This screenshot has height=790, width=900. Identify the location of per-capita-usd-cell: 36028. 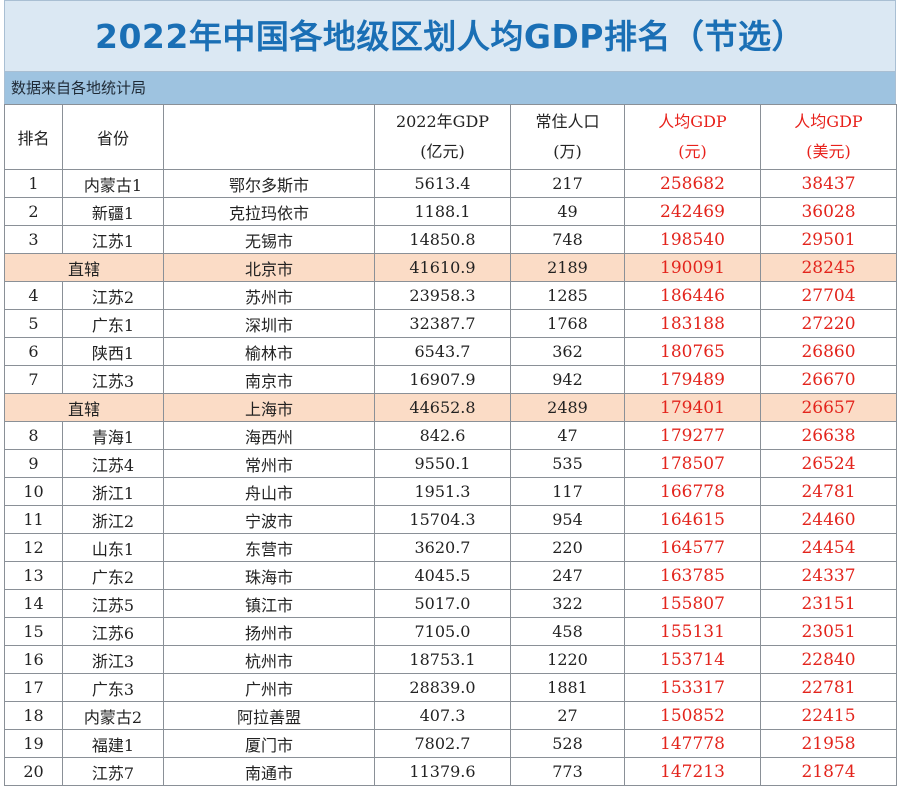
(828, 211).